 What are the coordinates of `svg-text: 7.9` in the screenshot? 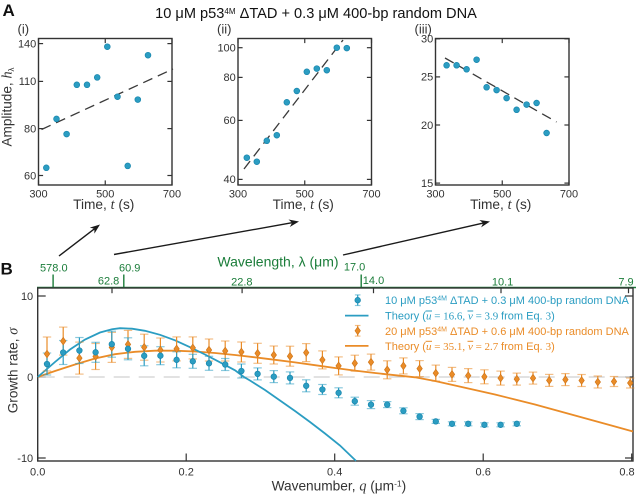 It's located at (625, 282).